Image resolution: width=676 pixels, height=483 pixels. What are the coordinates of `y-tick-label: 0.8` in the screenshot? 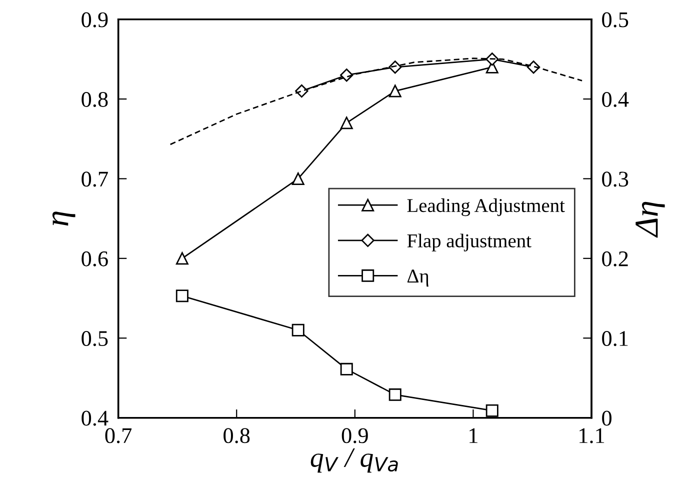 It's located at (95, 100).